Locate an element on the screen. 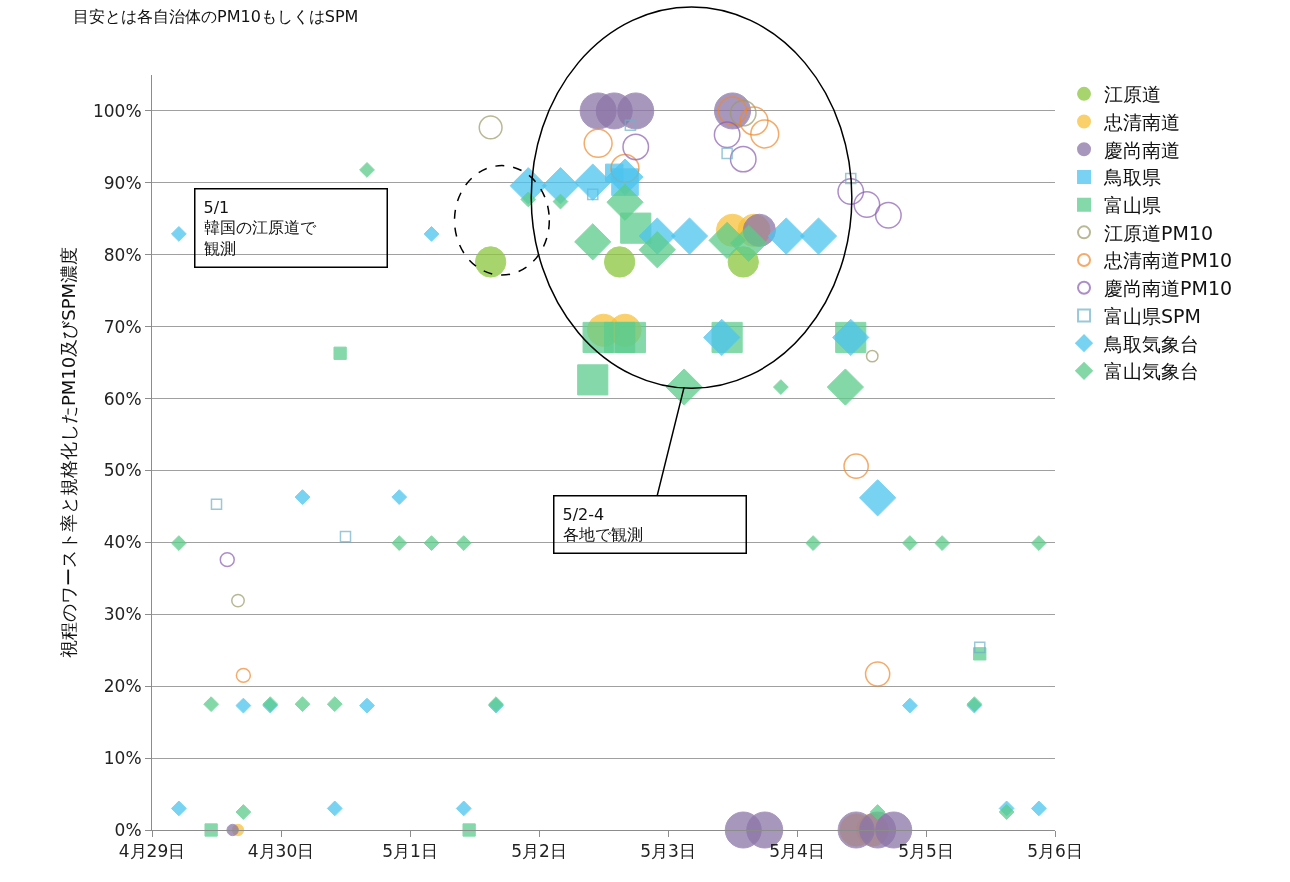 The image size is (1290, 882). text: 目安とは各自治体のPM10もしくはSPM is located at coordinates (216, 16).